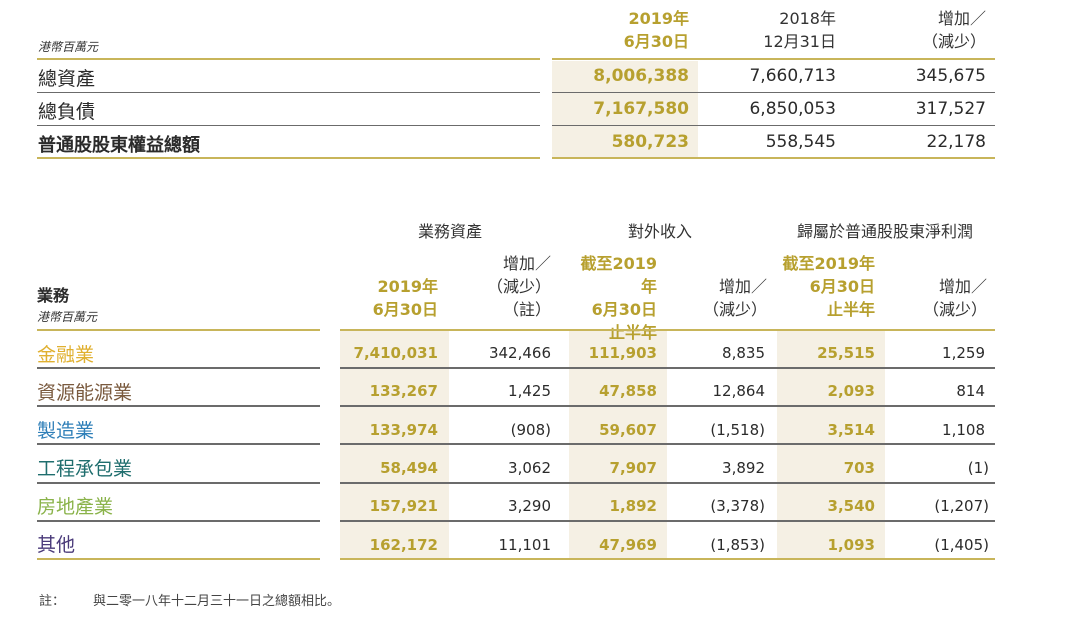 The image size is (1080, 633). Describe the element at coordinates (884, 231) in the screenshot. I see `group-title-net-profit: 歸屬於普通股股東淨利潤` at that location.